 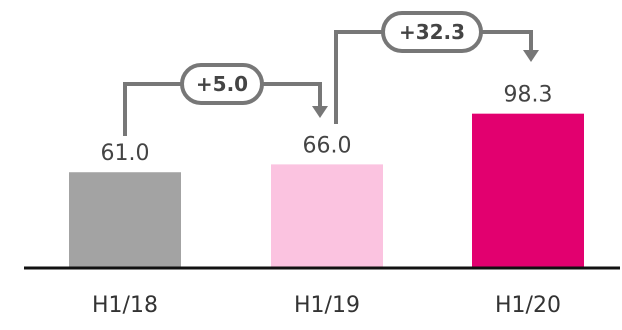 I want to click on difference-label: +5.0, so click(x=222, y=84).